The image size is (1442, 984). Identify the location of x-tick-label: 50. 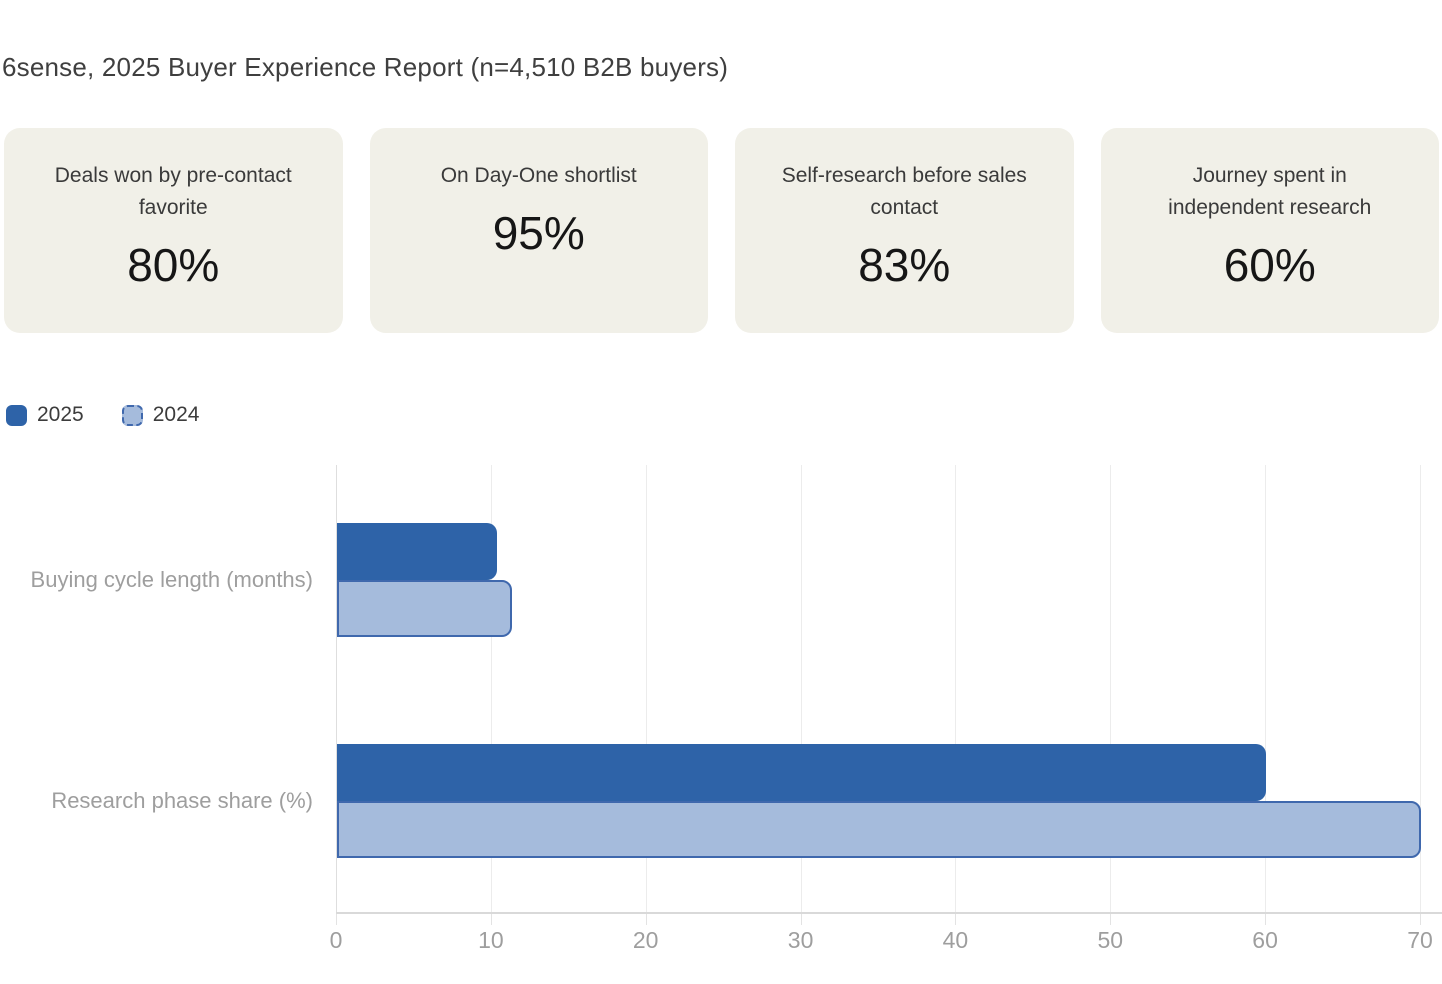
(1110, 940).